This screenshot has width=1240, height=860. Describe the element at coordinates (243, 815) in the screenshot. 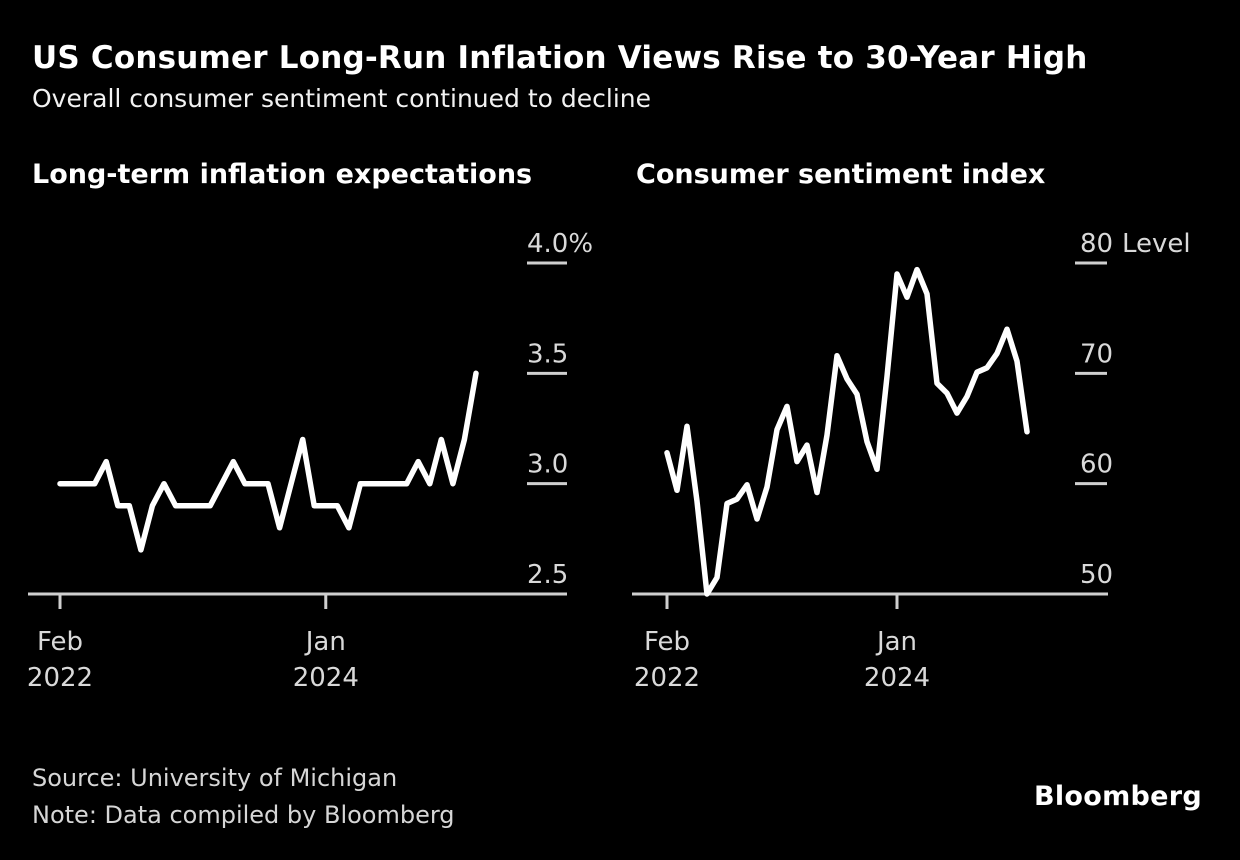

I see `note-text: Note: Data compiled by Bloomberg` at that location.